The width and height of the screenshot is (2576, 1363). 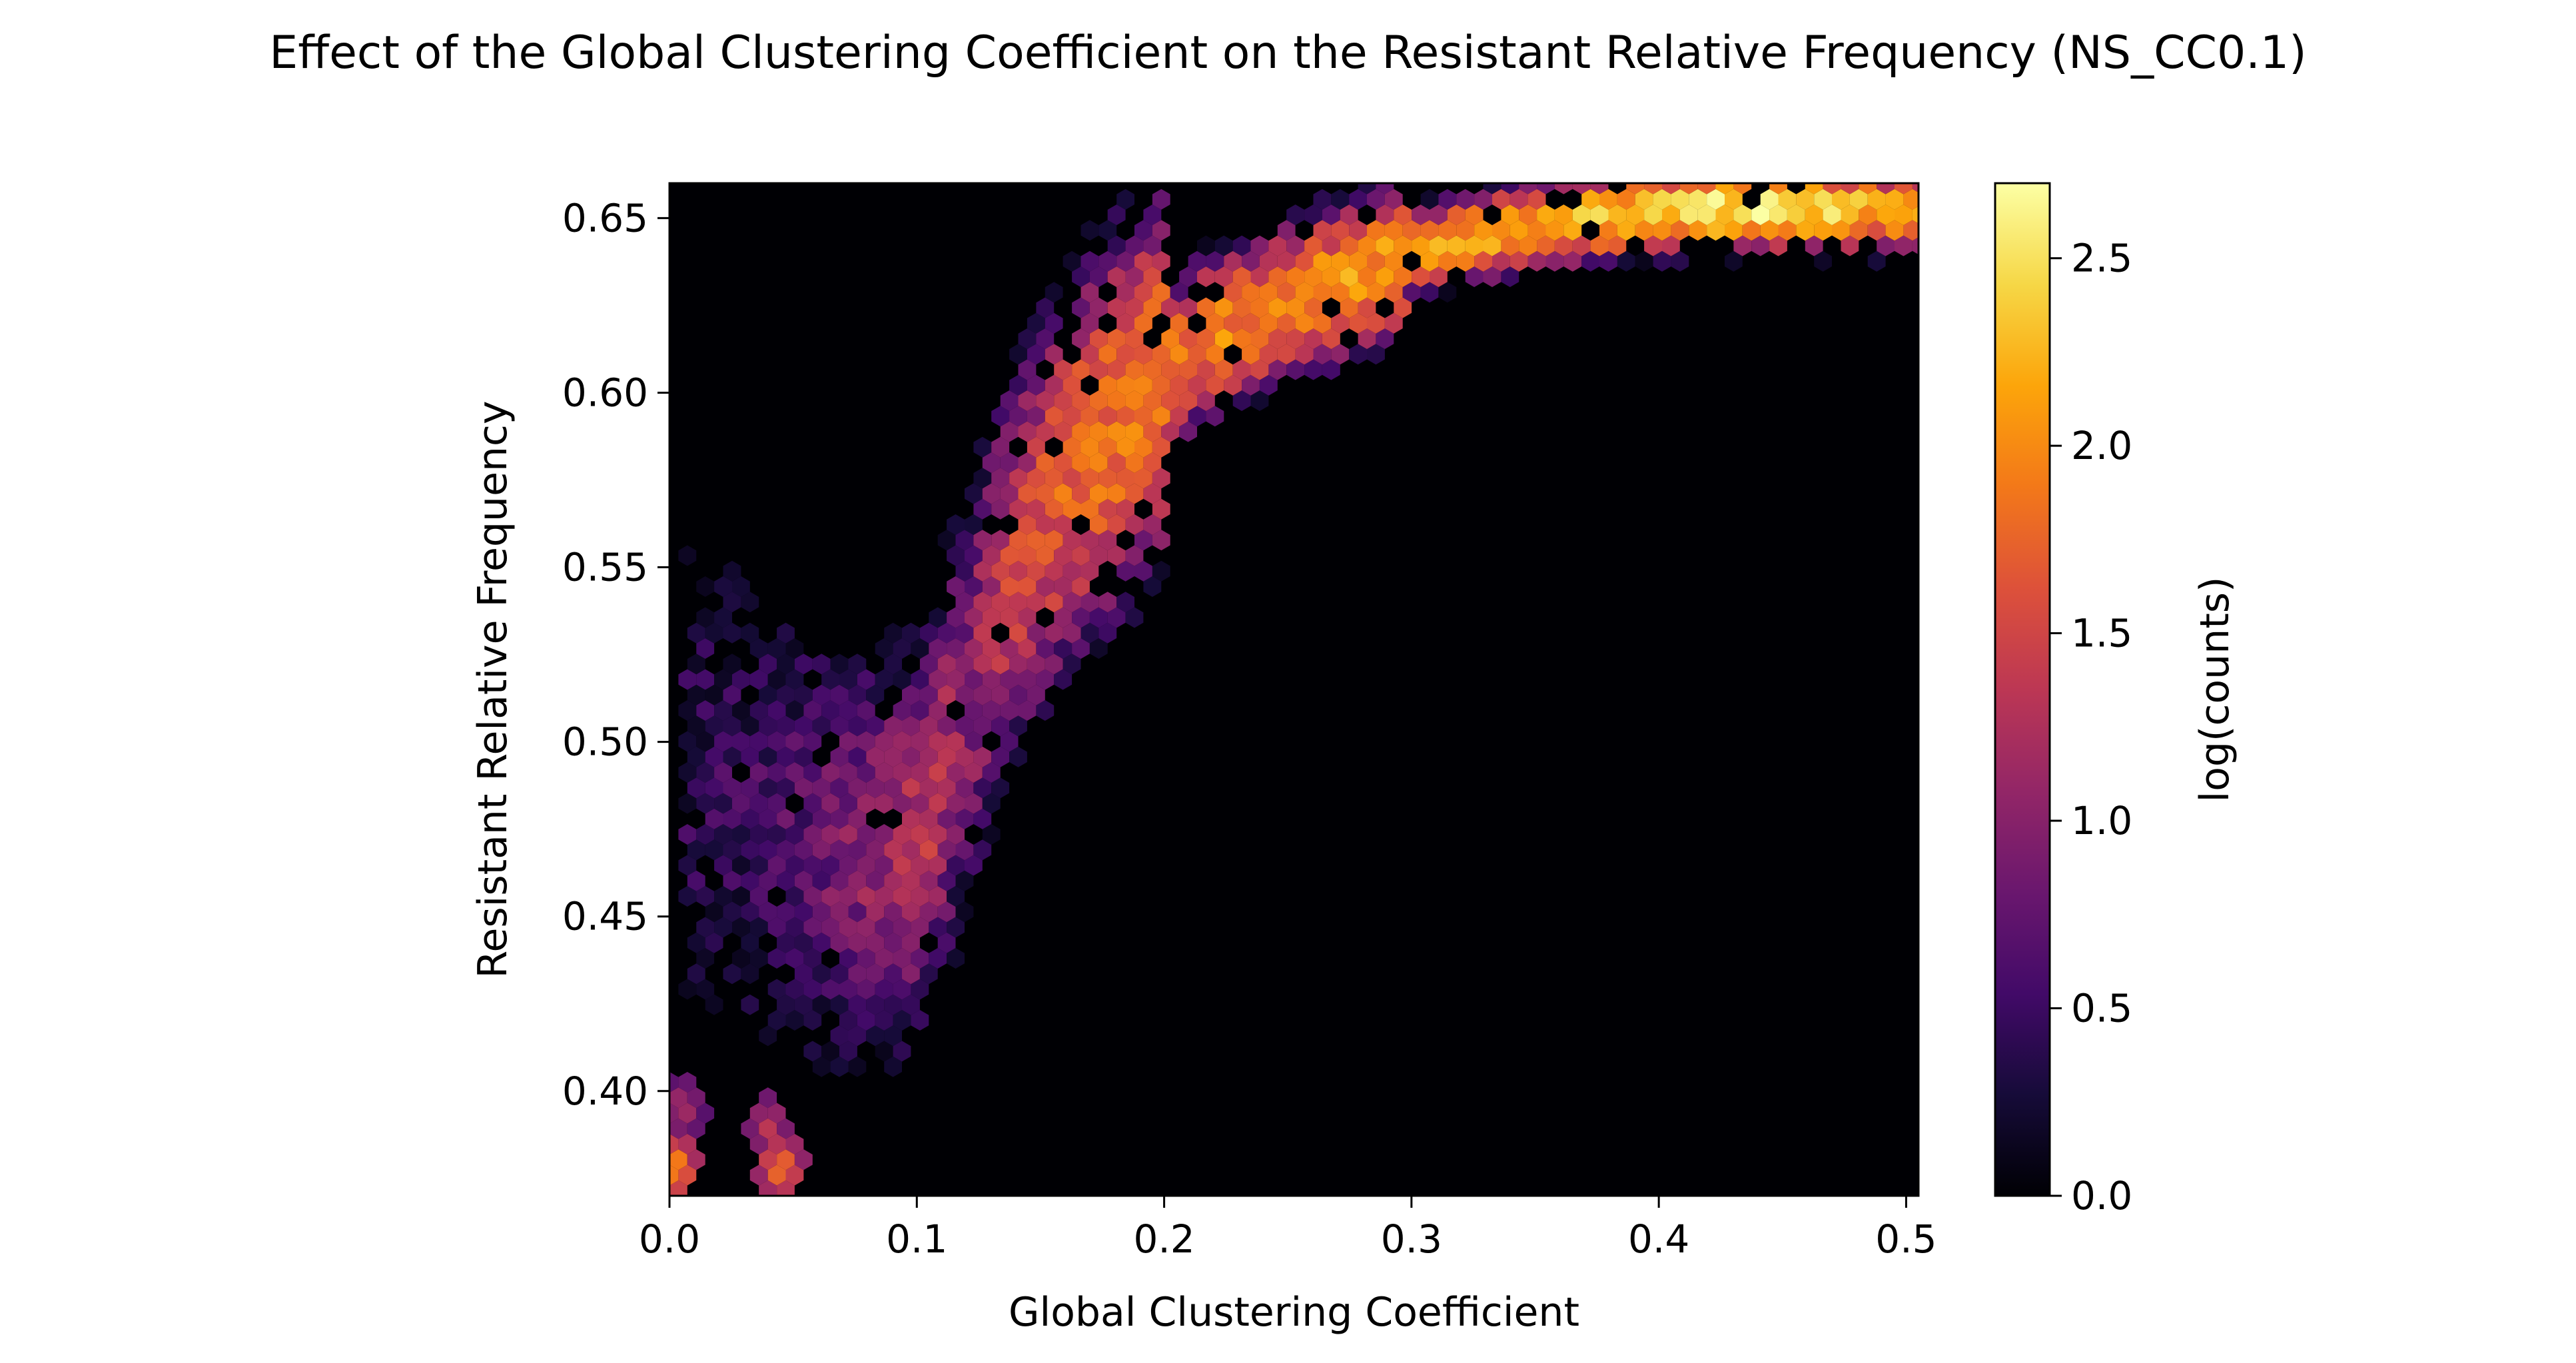 What do you see at coordinates (1294, 1312) in the screenshot?
I see `x-axis-label: Global Clustering Coefficient` at bounding box center [1294, 1312].